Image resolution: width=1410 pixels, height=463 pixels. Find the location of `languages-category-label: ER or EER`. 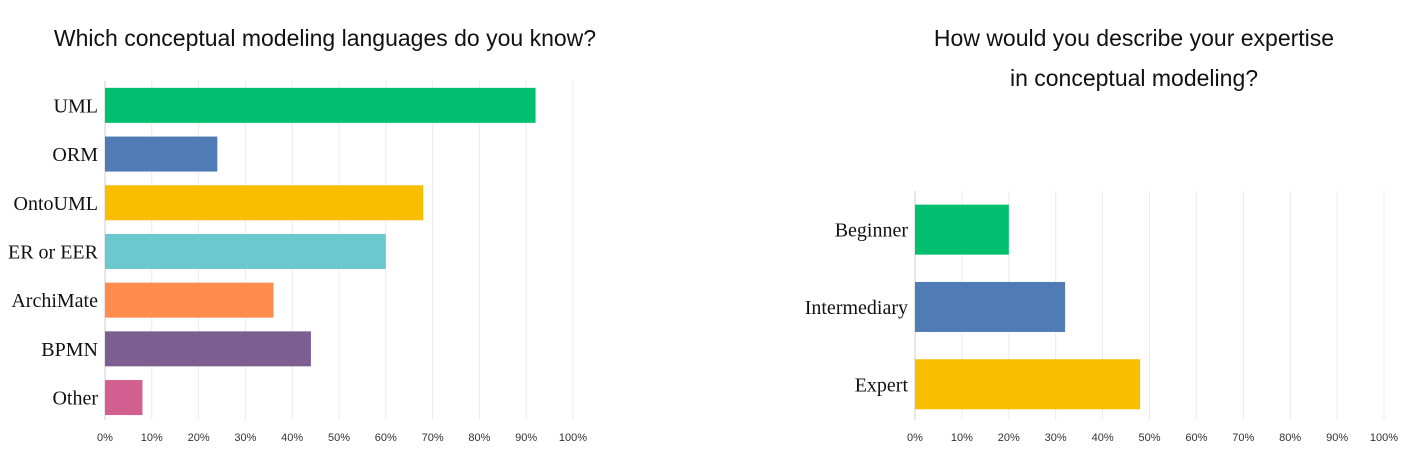

languages-category-label: ER or EER is located at coordinates (53, 252).